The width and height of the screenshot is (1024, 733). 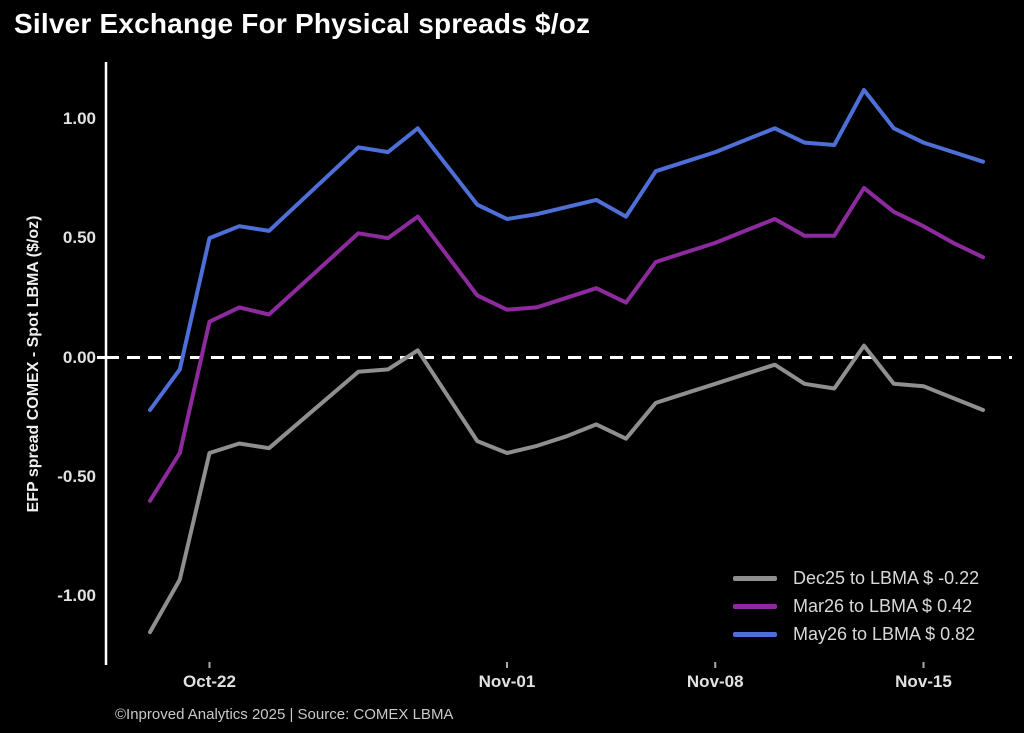 What do you see at coordinates (923, 681) in the screenshot?
I see `x-tick-label: Nov-15` at bounding box center [923, 681].